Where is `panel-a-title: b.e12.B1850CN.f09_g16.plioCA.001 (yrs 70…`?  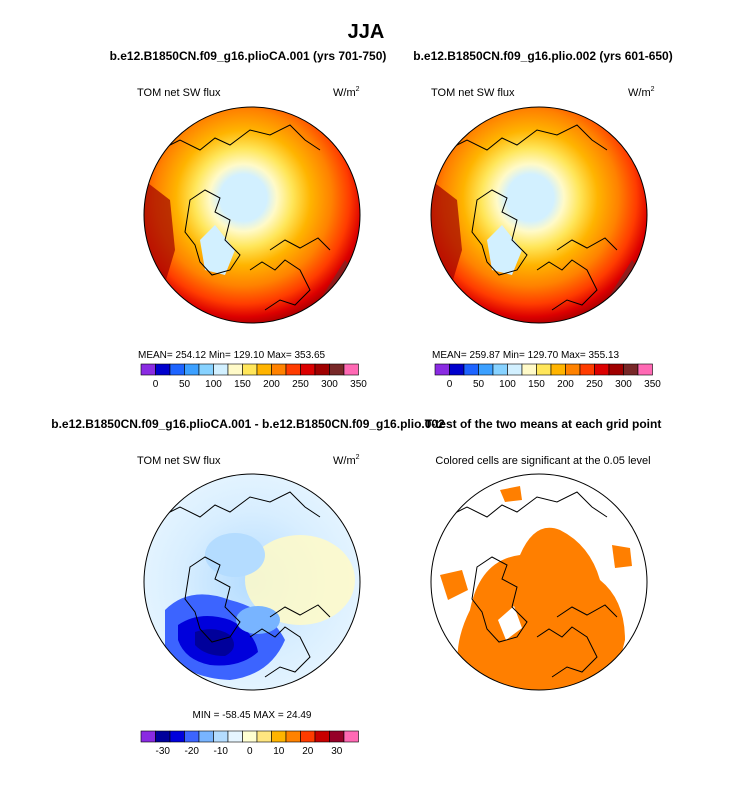
panel-a-title: b.e12.B1850CN.f09_g16.plioCA.001 (yrs 70… is located at coordinates (248, 56).